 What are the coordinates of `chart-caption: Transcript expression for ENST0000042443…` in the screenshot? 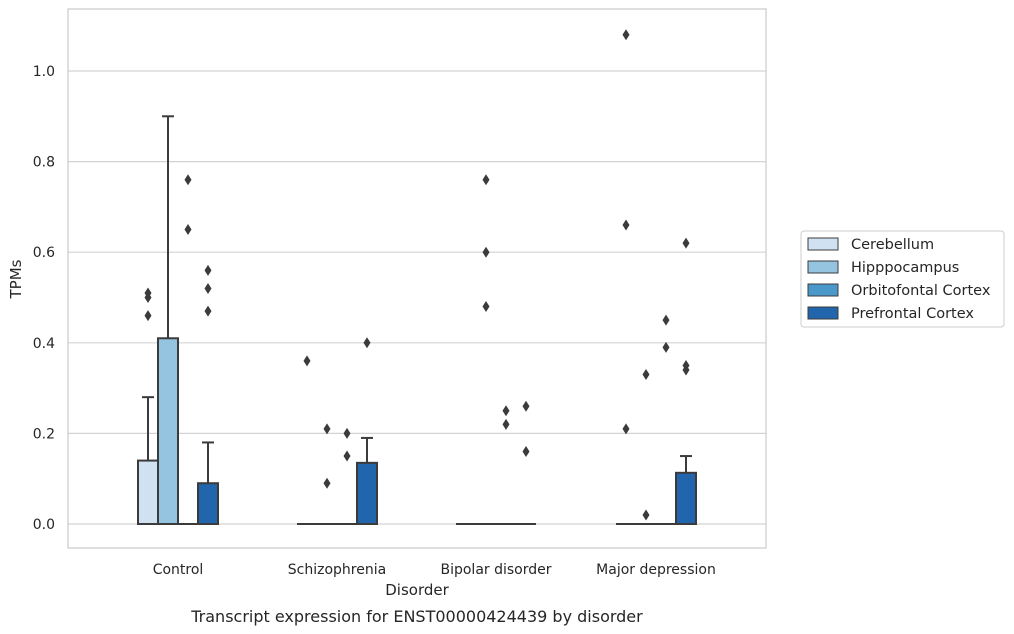 It's located at (416, 616).